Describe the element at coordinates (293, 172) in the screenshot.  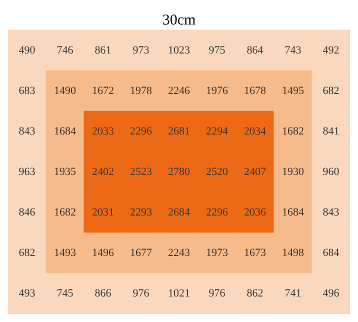
I see `data-label: 1930` at that location.